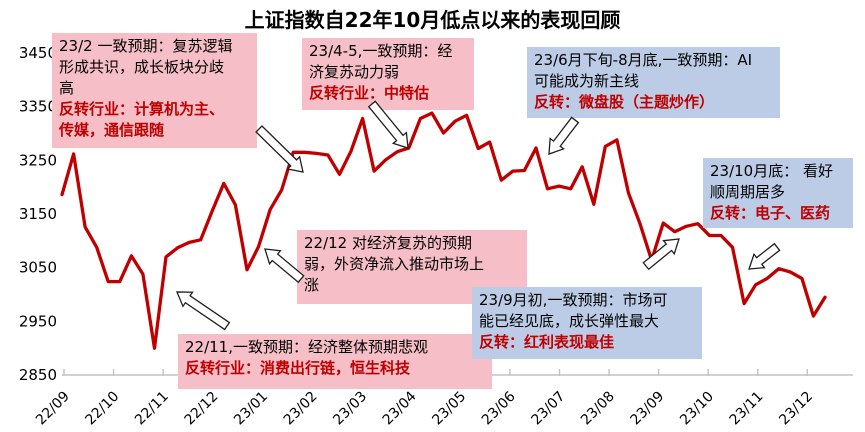 Image resolution: width=865 pixels, height=432 pixels. Describe the element at coordinates (146, 46) in the screenshot. I see `annotation-text-line: 23/2 一致预期：复苏逻辑` at that location.